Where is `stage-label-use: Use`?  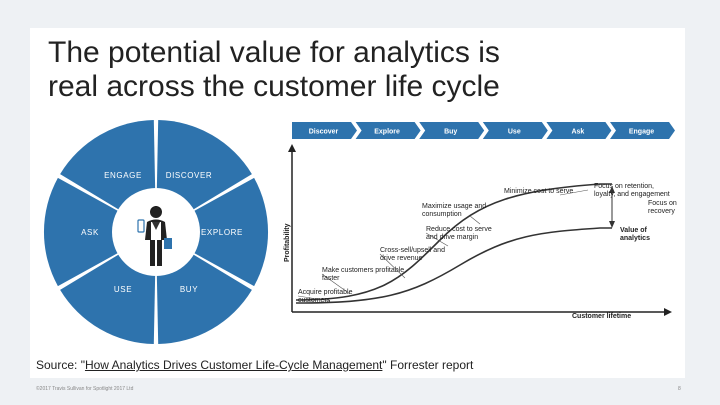
stage-label-use: Use is located at coordinates (514, 132).